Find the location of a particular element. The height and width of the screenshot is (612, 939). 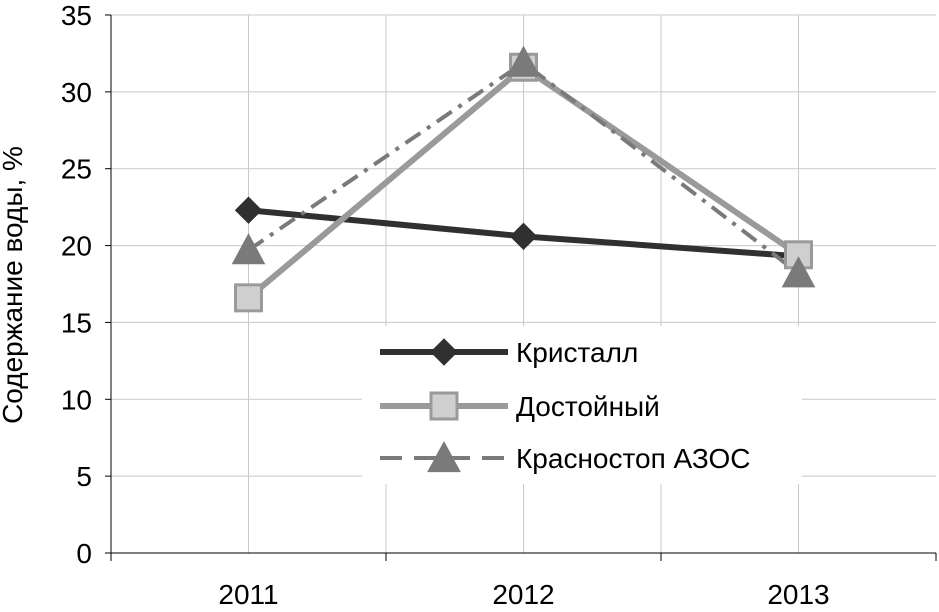

legend: Кристалл Достойный Красностоп АЗОС is located at coordinates (565, 405).